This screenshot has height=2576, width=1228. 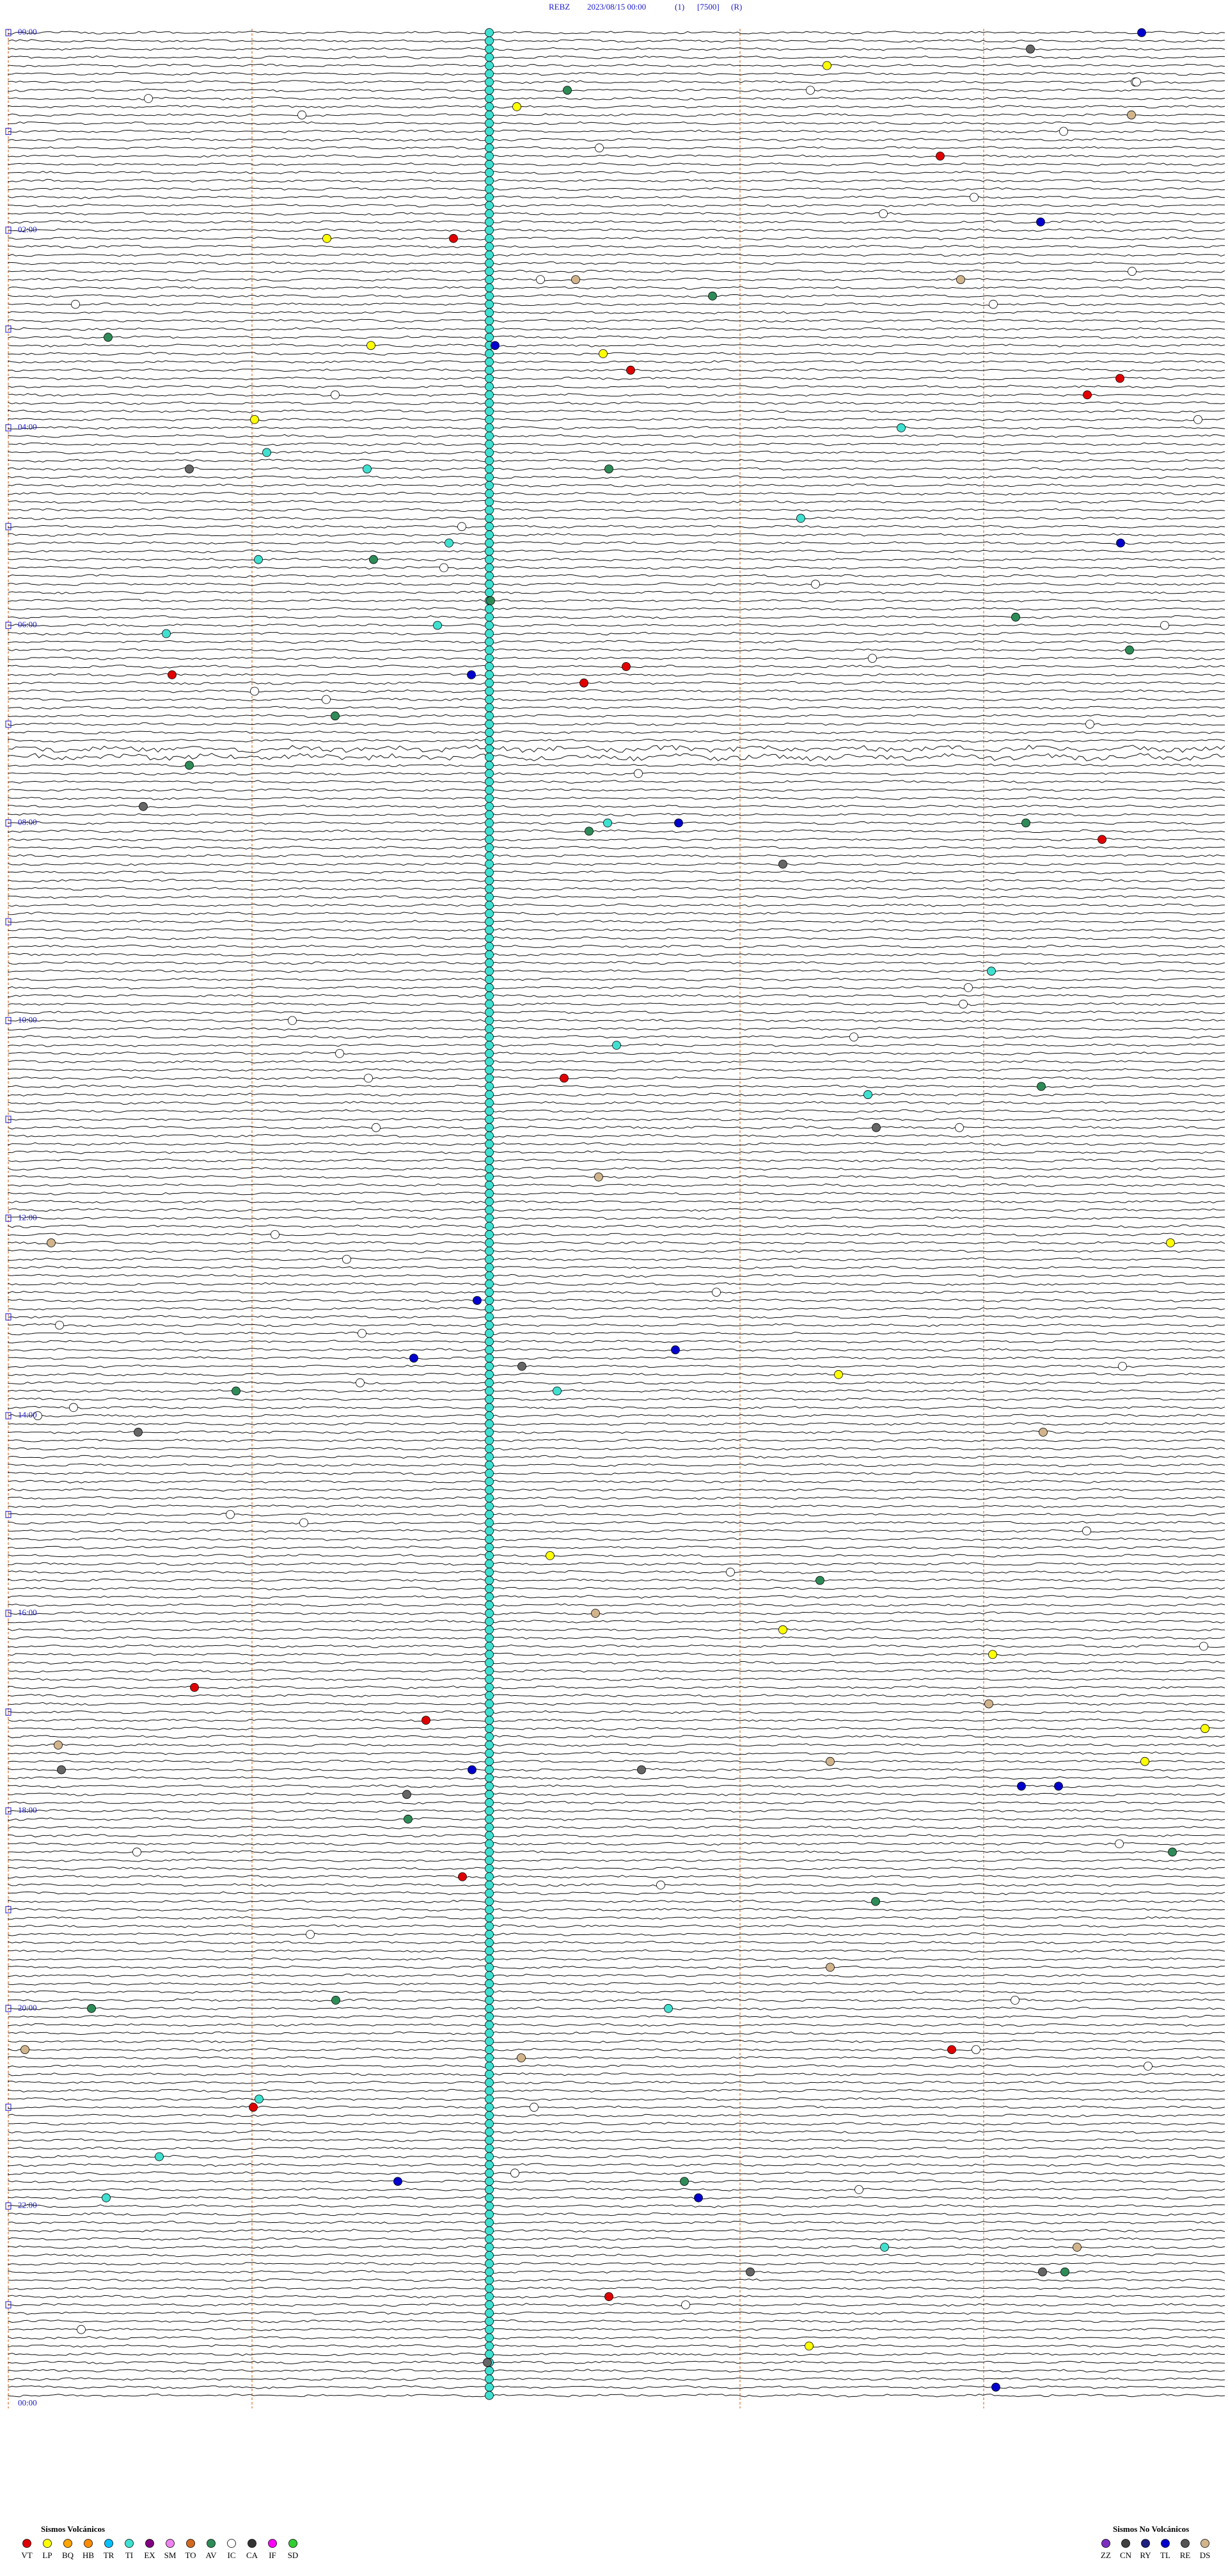 I want to click on legend-label: SM, so click(x=170, y=2555).